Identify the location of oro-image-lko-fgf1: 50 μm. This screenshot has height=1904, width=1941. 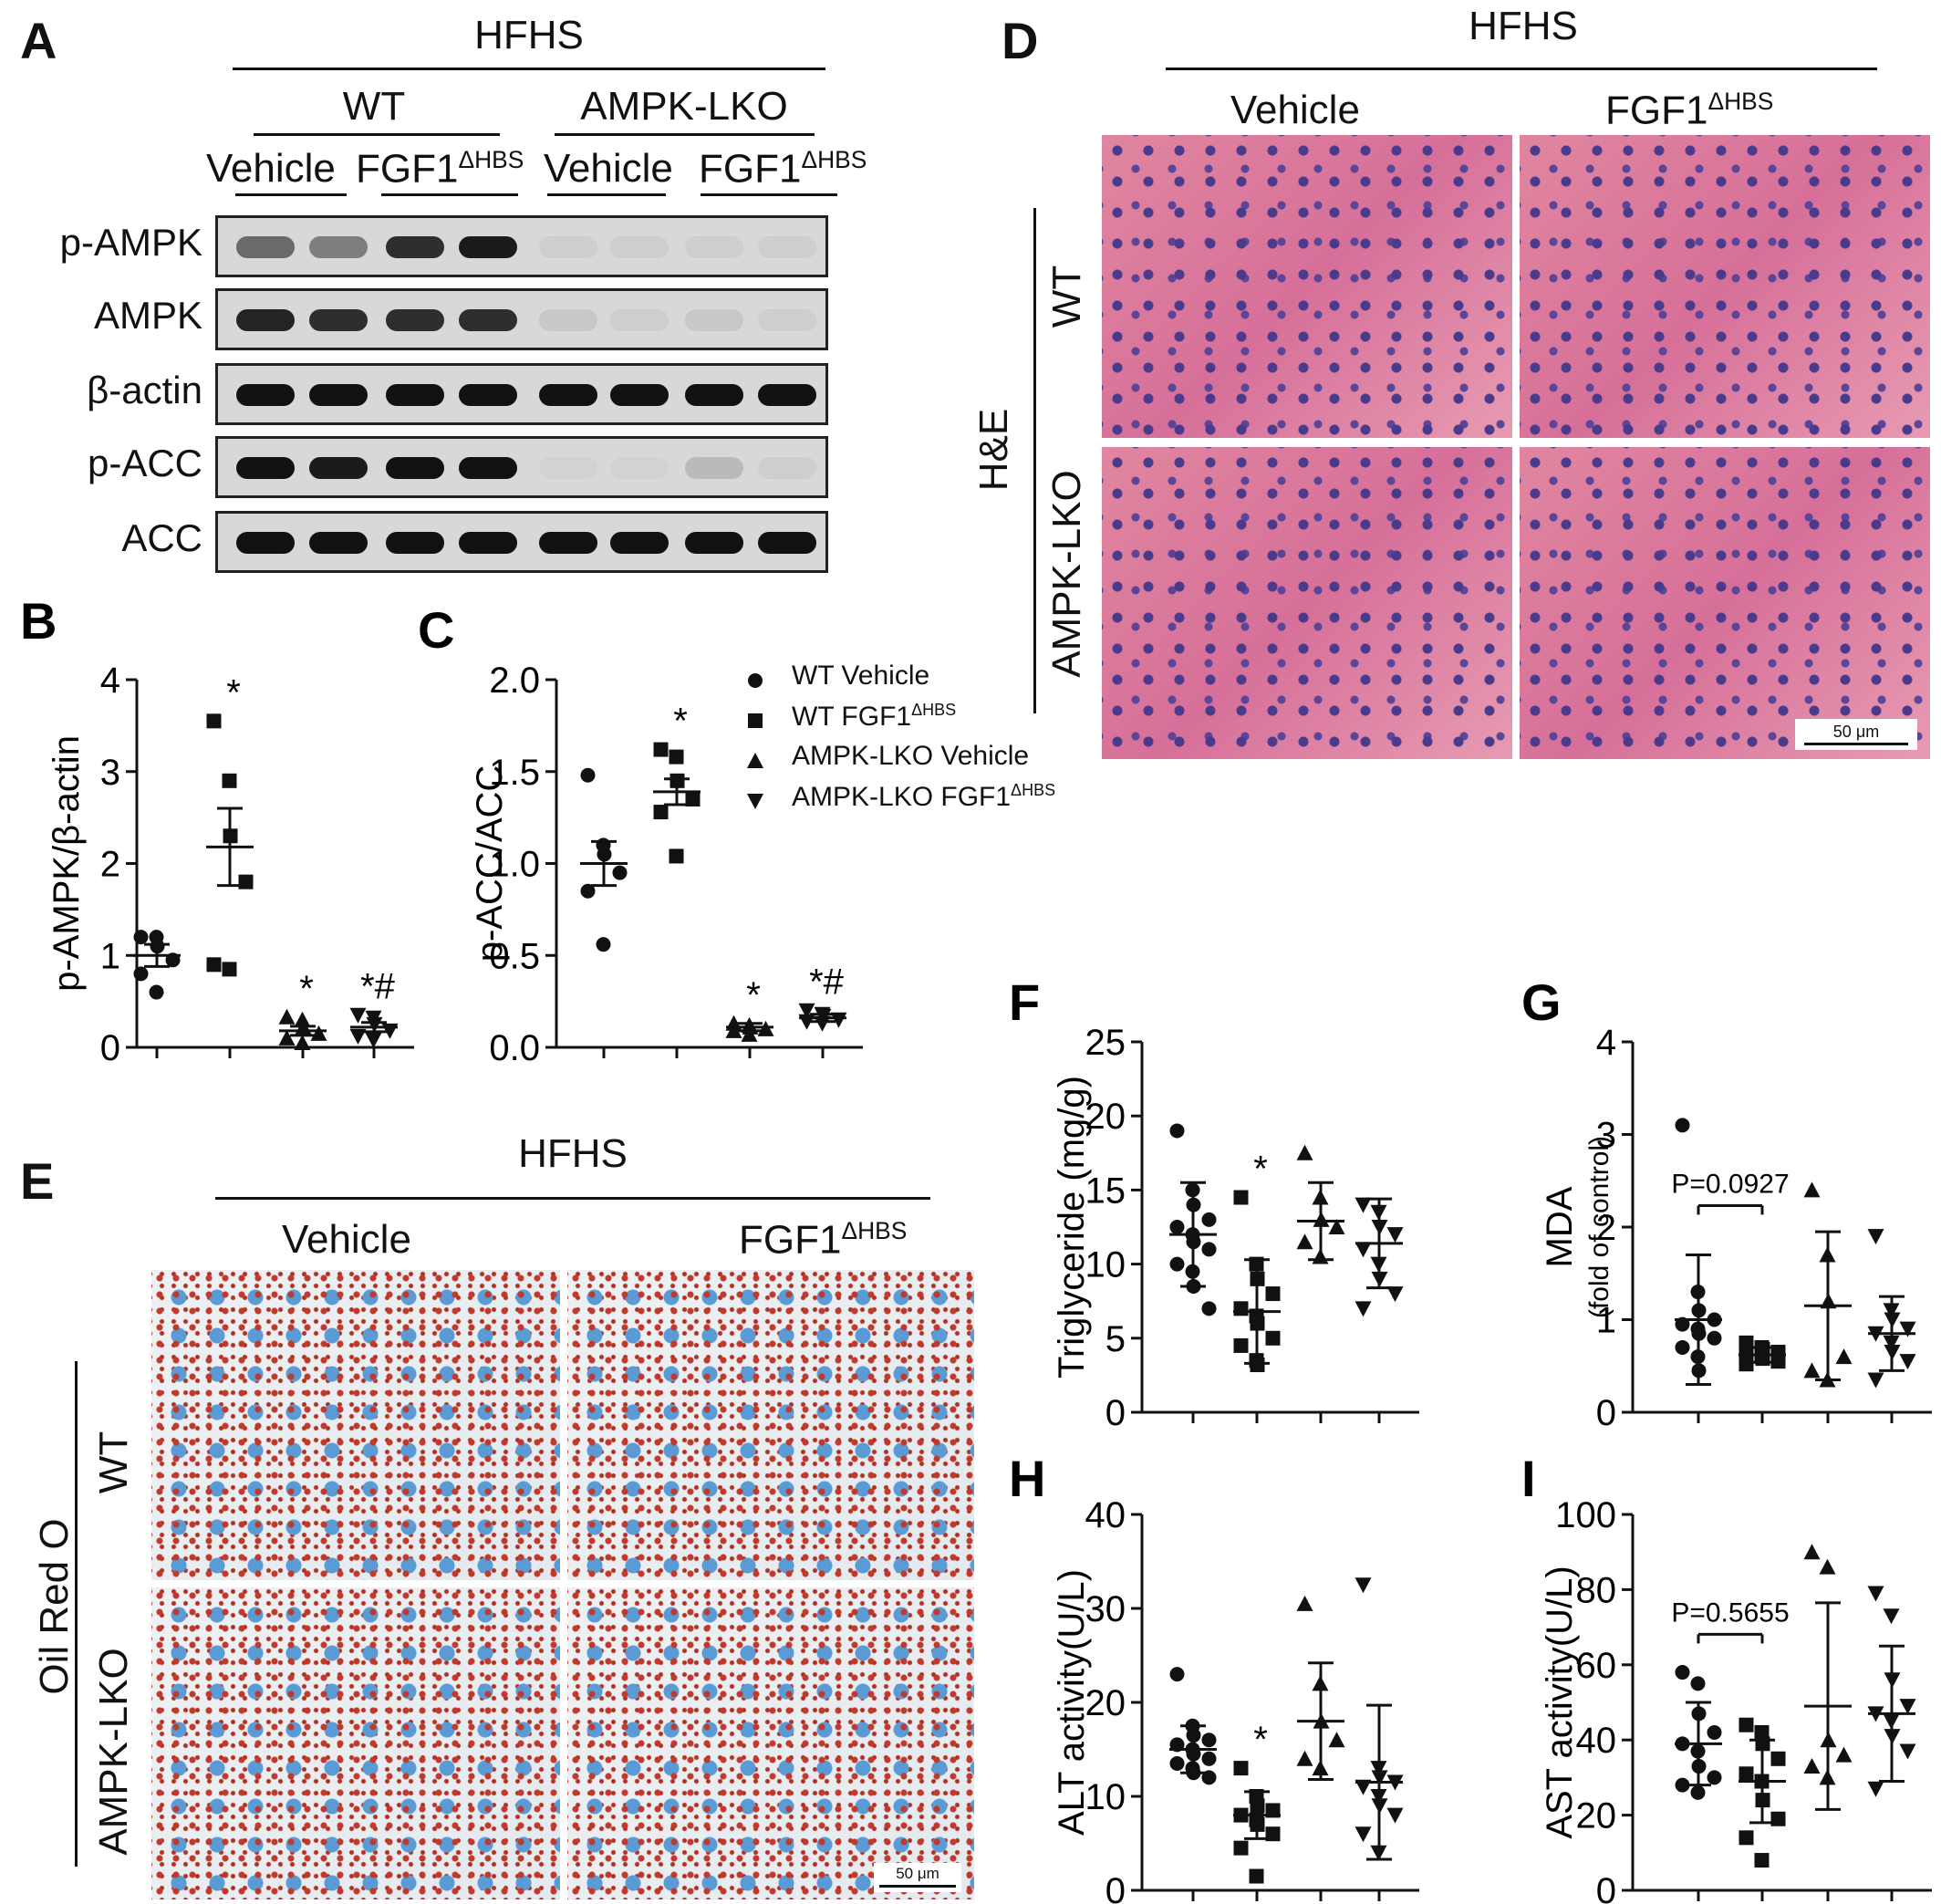
(770, 1743).